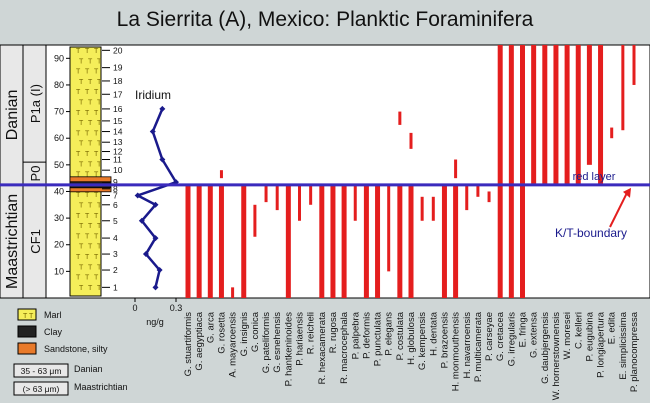 The height and width of the screenshot is (403, 650). Describe the element at coordinates (41, 389) in the screenshot. I see `fraction-box-label: (> 63 μm)` at that location.